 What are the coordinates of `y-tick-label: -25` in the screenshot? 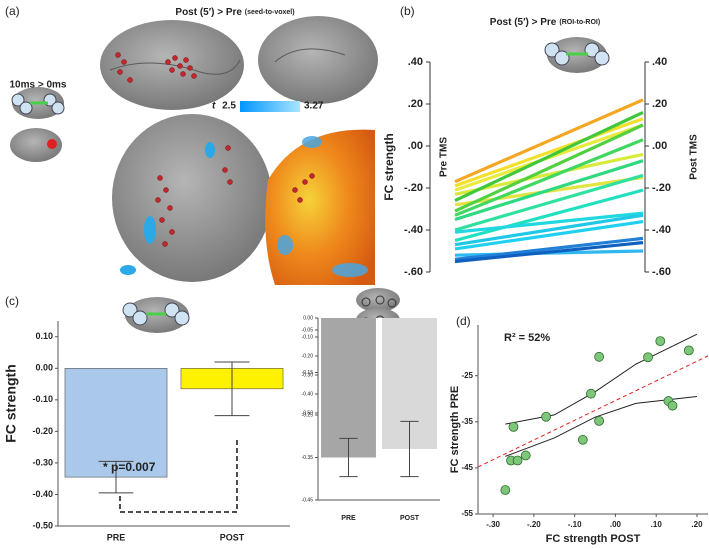 It's located at (467, 375).